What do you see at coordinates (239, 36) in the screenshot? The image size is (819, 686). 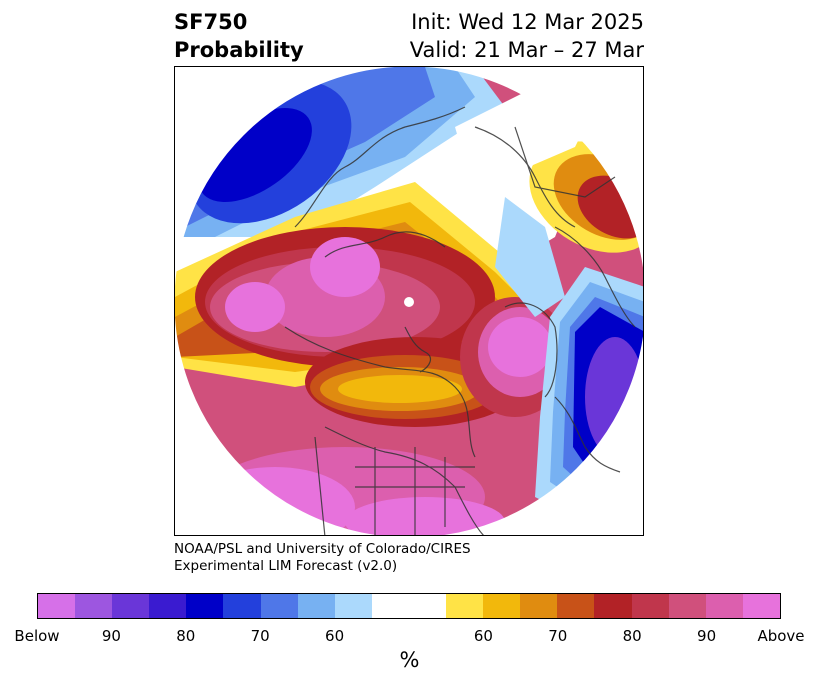 I see `map-title: SF750 Probability` at bounding box center [239, 36].